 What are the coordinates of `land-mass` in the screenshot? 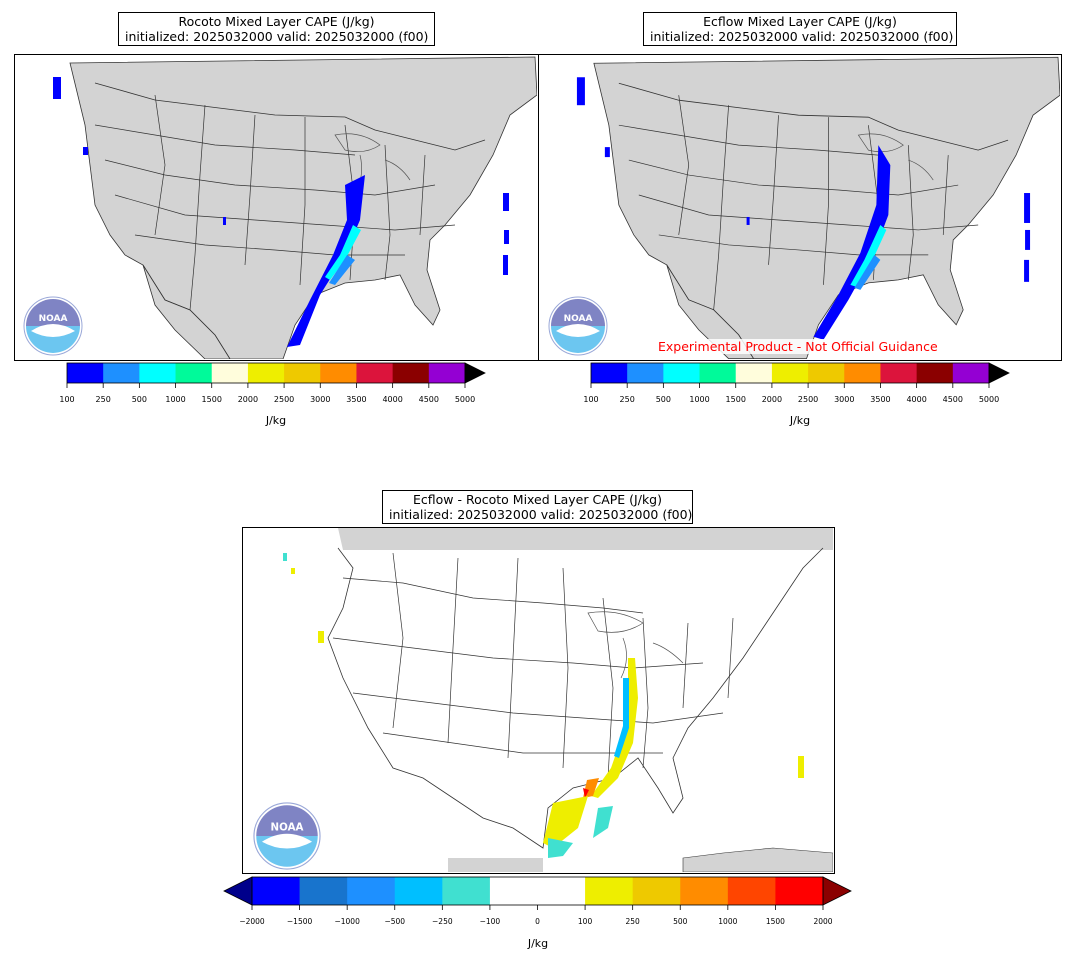 It's located at (303, 207).